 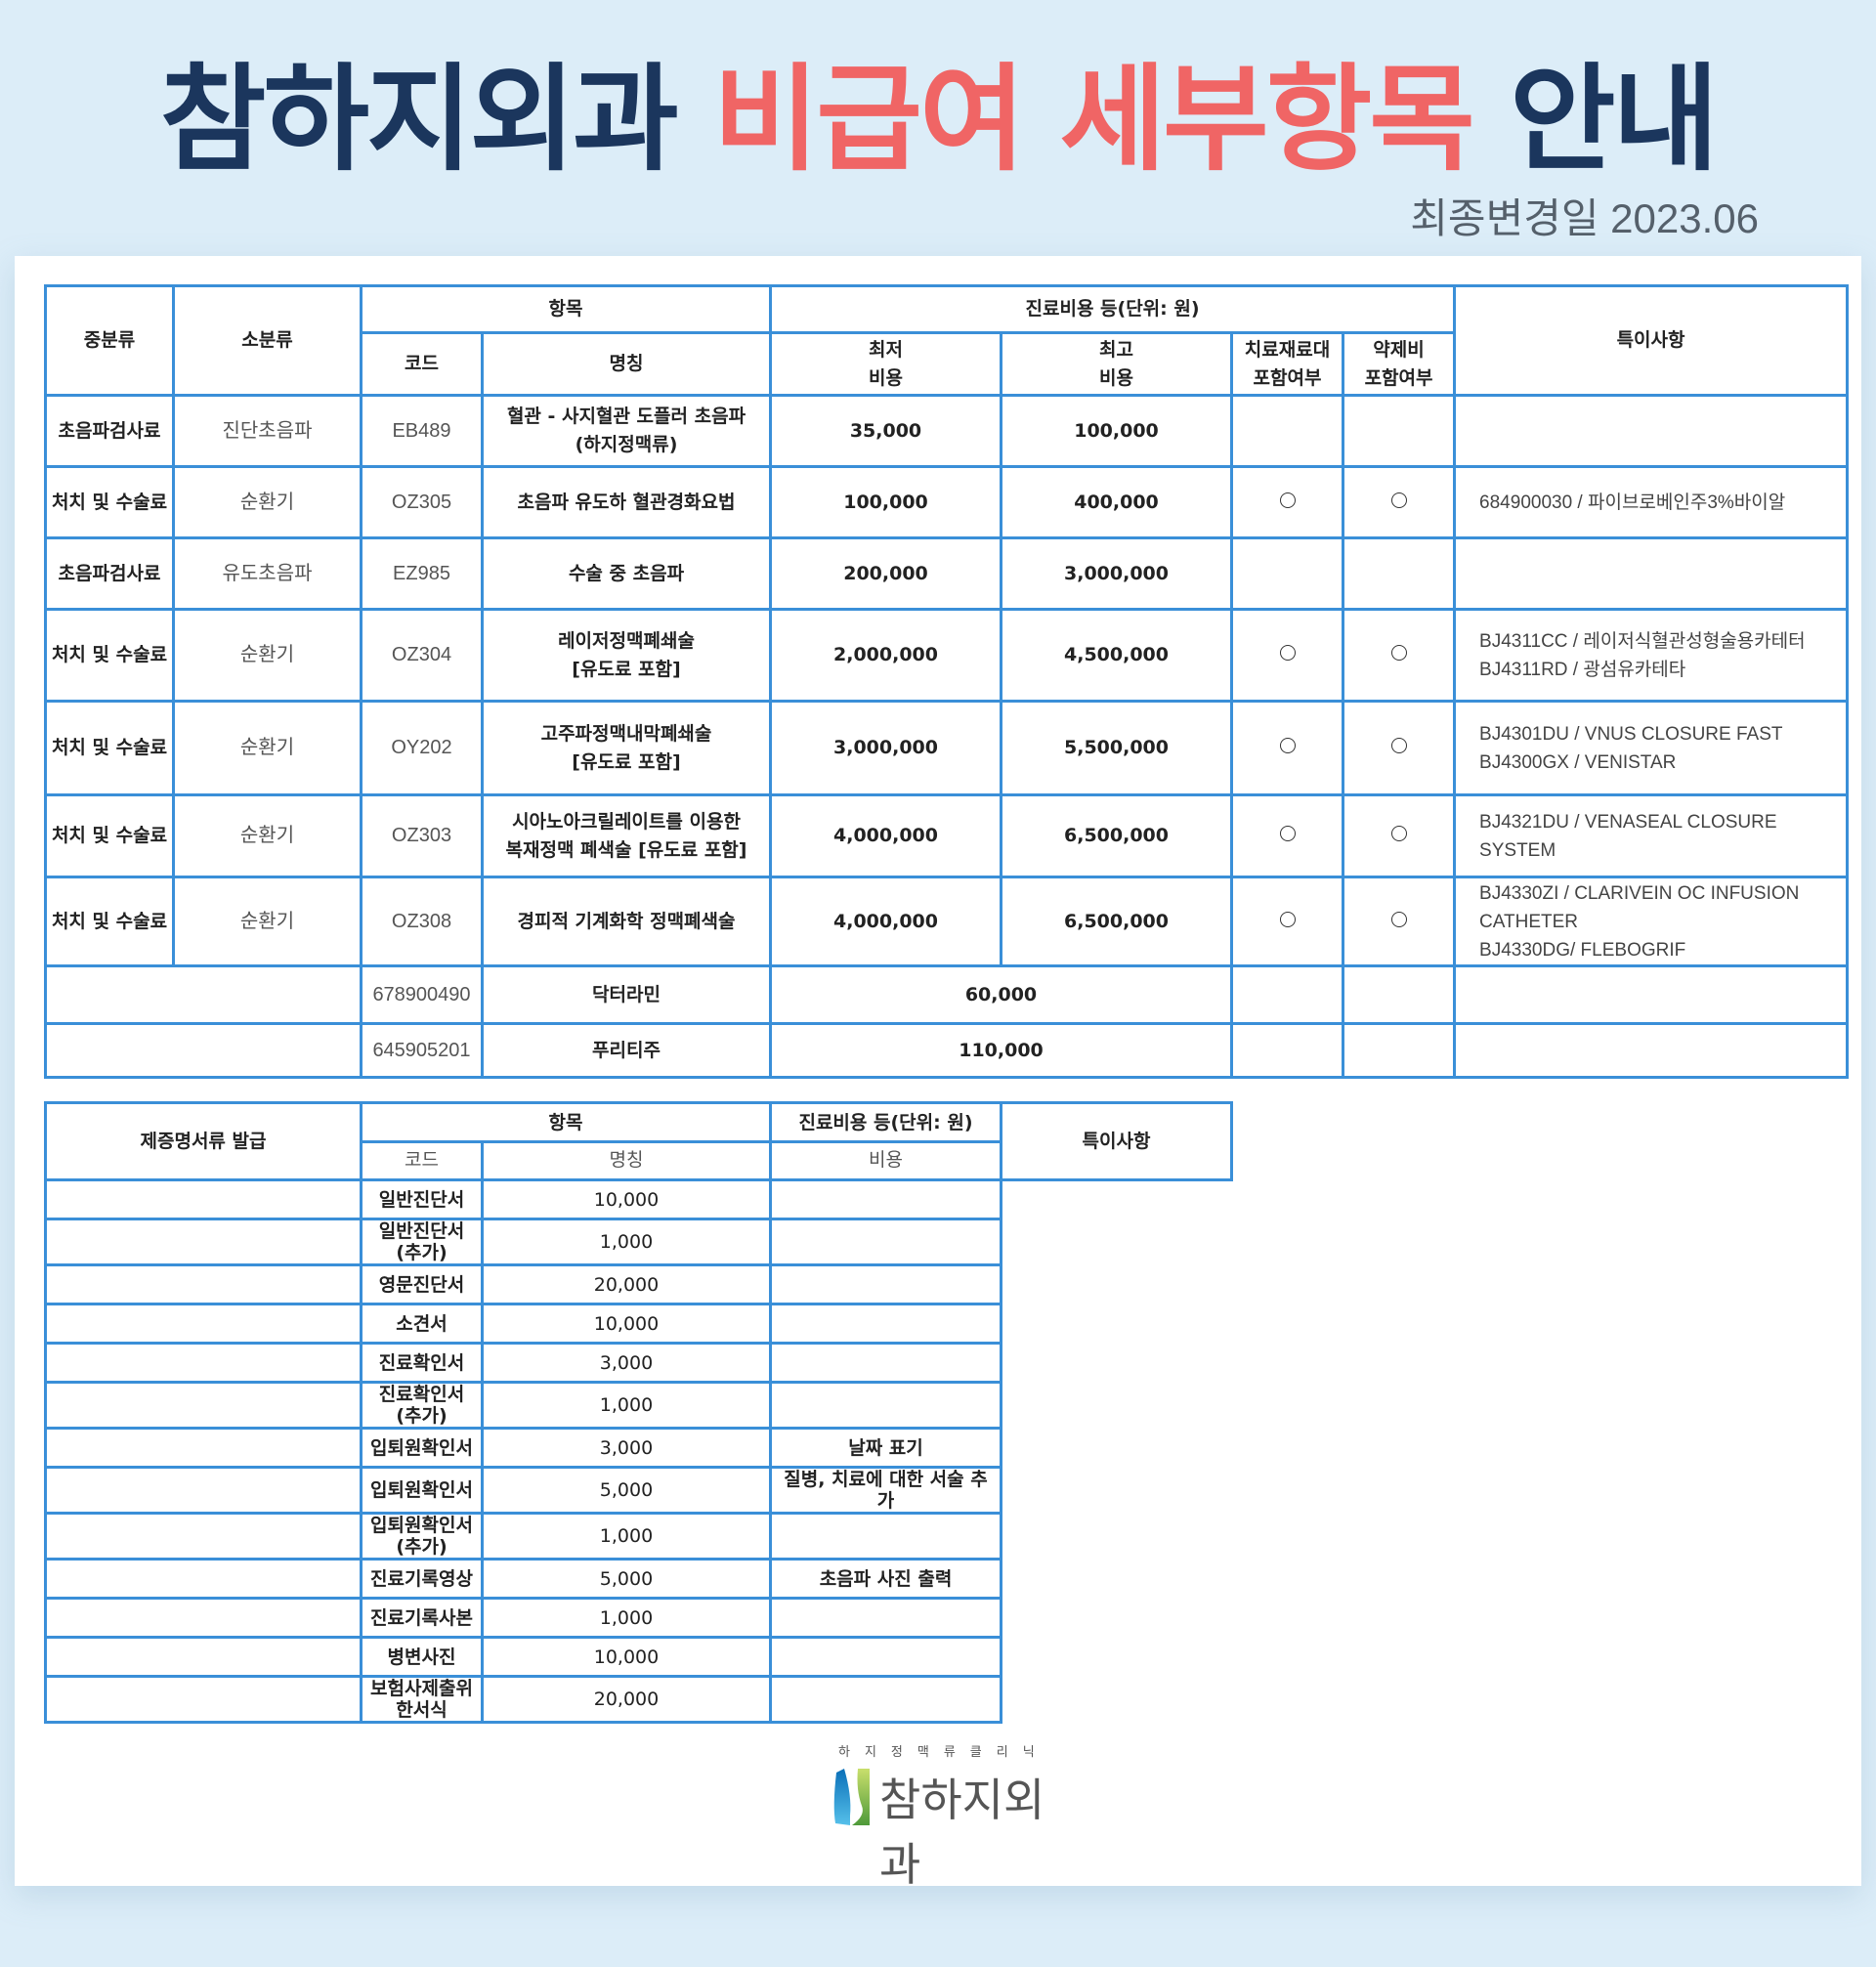 What do you see at coordinates (422, 994) in the screenshot?
I see `code-cell: 678900490` at bounding box center [422, 994].